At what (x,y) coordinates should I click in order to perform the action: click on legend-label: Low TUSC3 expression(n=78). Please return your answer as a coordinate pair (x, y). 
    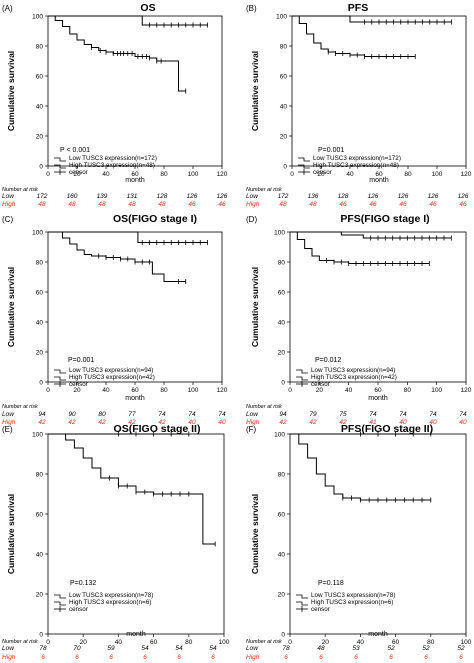
    Looking at the image, I should click on (353, 595).